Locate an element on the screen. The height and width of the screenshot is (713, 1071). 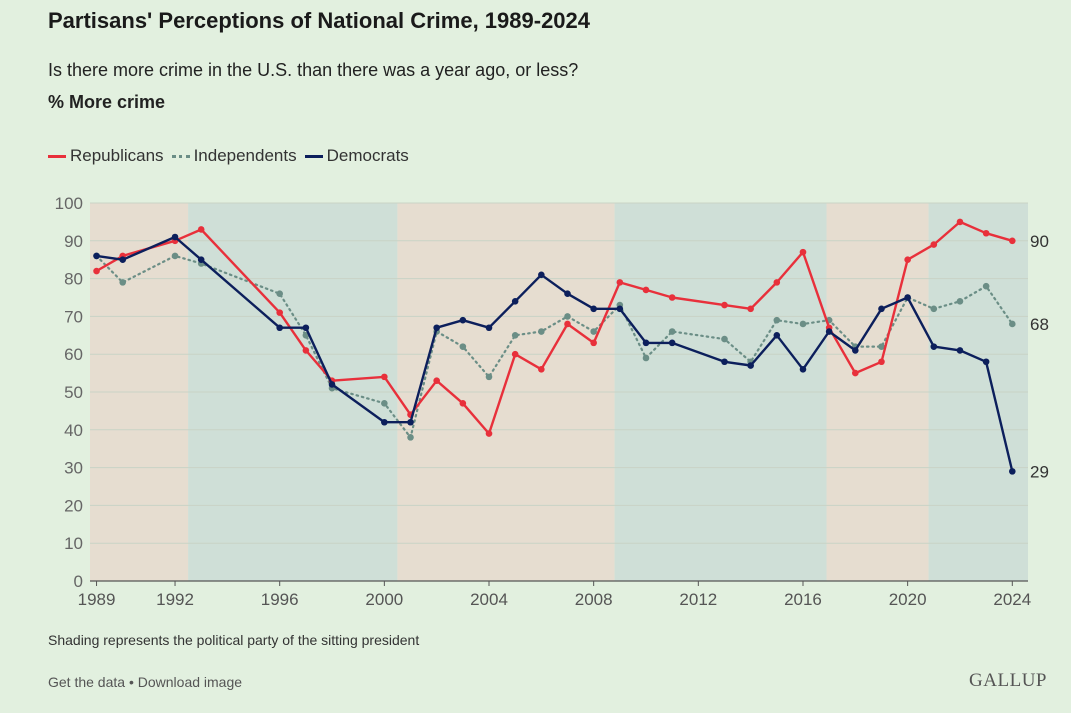
point-independents-2022 is located at coordinates (960, 301).